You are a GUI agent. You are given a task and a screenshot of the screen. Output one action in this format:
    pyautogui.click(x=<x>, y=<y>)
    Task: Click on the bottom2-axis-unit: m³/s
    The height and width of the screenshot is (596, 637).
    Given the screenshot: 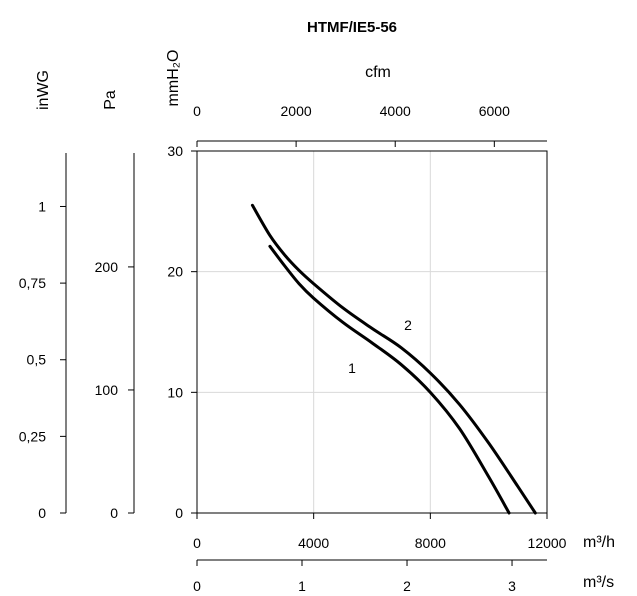 What is the action you would take?
    pyautogui.click(x=598, y=582)
    